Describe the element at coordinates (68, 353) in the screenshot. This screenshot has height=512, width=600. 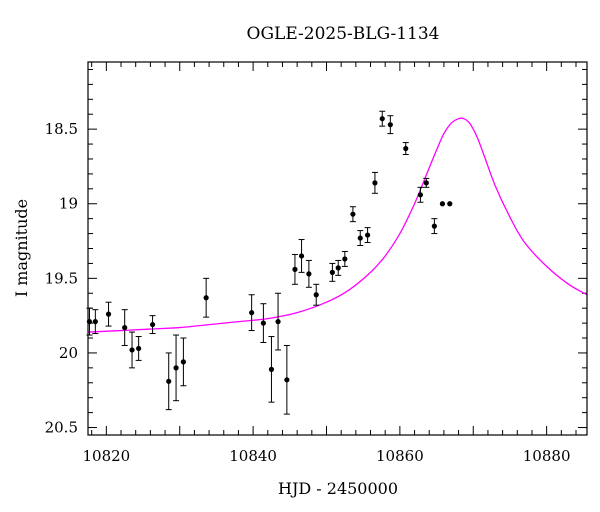
I see `y-tick-label: 20` at that location.